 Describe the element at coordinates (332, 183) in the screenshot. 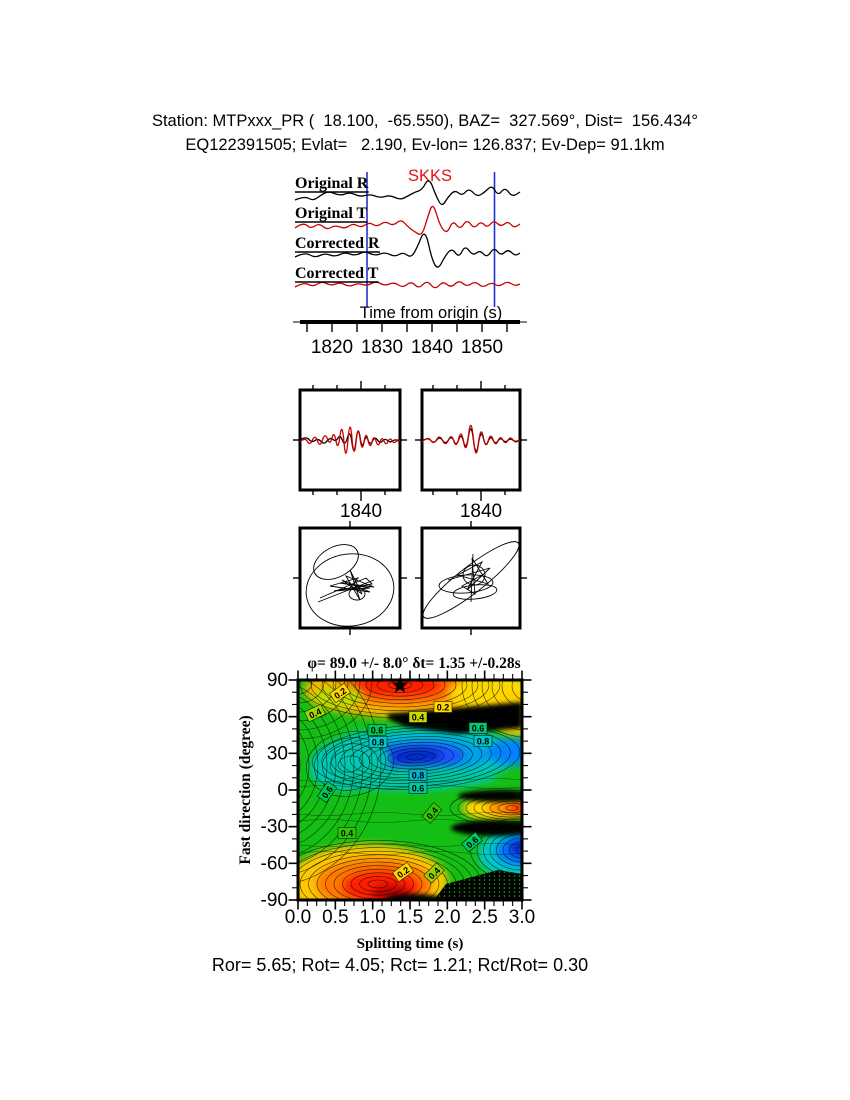

I see `trace-label-original-r: Original R` at that location.